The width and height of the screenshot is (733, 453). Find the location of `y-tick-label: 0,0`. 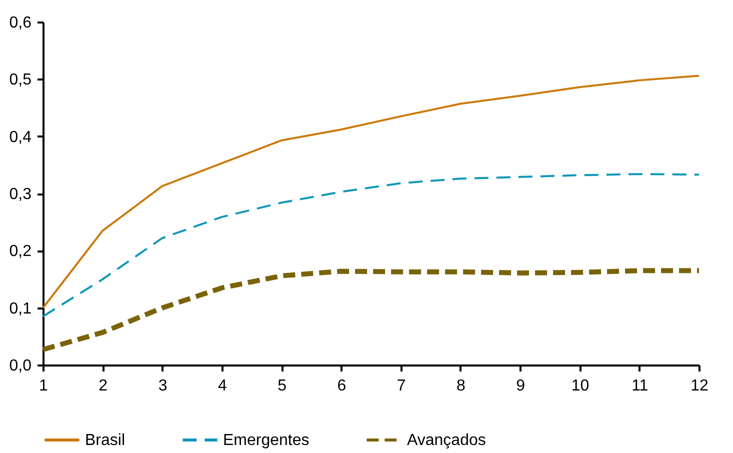

y-tick-label: 0,0 is located at coordinates (20, 366).